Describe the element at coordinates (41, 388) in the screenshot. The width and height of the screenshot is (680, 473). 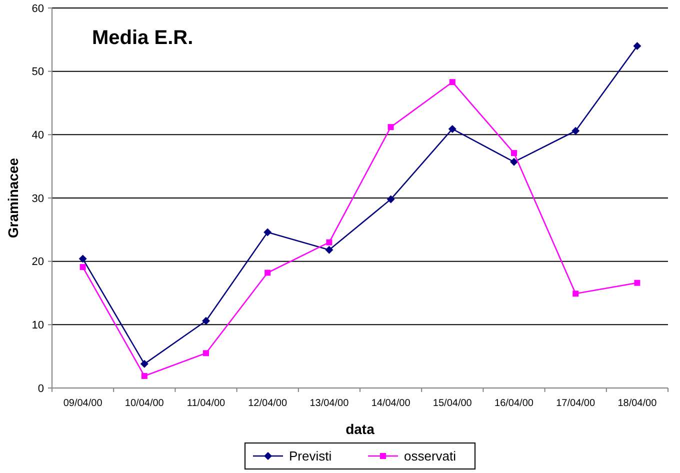
I see `y-tick-label: 0` at that location.